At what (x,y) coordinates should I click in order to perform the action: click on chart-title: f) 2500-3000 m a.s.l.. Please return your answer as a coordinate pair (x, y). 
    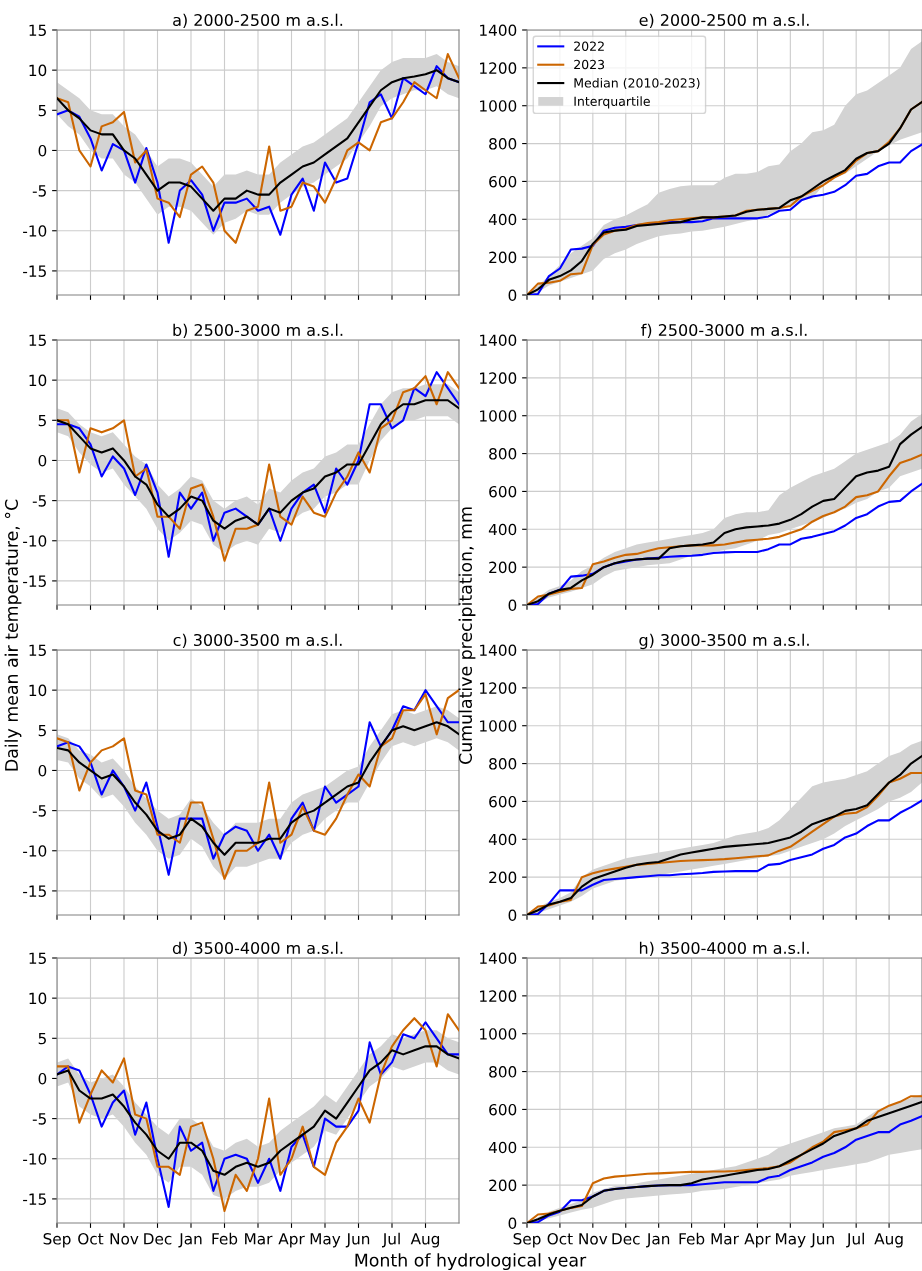
    Looking at the image, I should click on (724, 330).